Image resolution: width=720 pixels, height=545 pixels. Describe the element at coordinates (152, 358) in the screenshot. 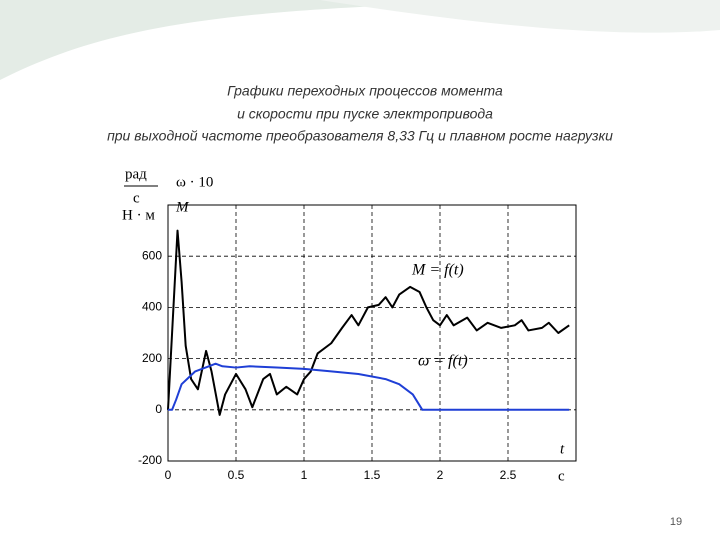

I see `y-tick-label: 200` at that location.